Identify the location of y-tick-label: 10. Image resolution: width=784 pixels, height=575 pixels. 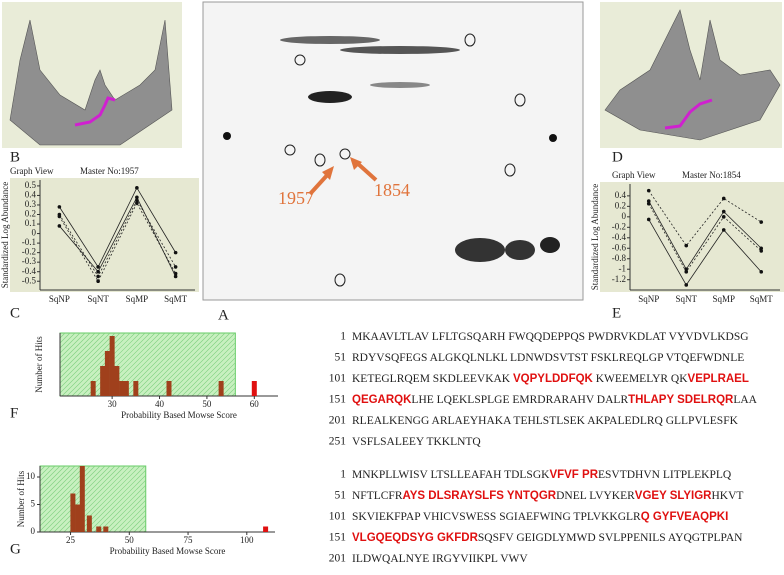
(31, 476).